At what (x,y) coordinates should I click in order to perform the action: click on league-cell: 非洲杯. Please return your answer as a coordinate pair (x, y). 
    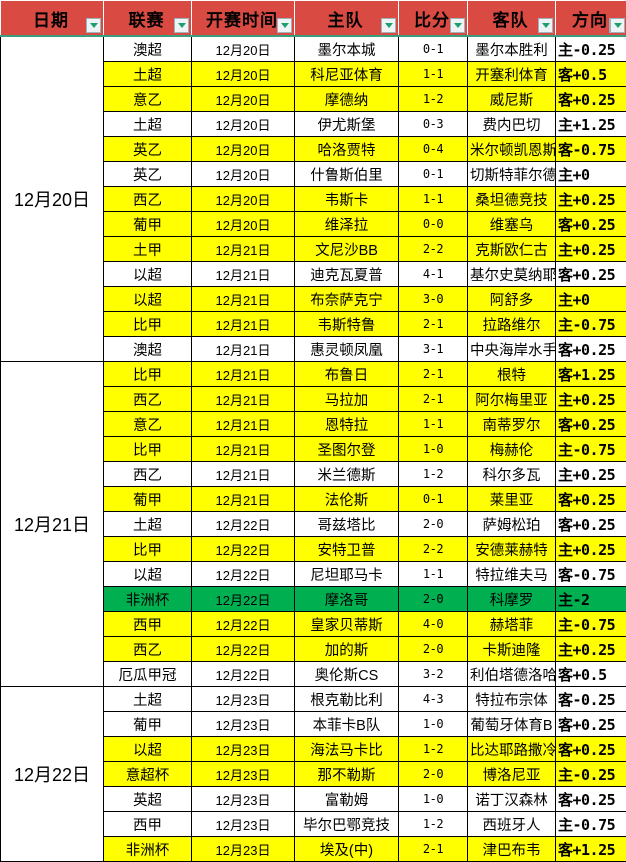
    Looking at the image, I should click on (148, 599).